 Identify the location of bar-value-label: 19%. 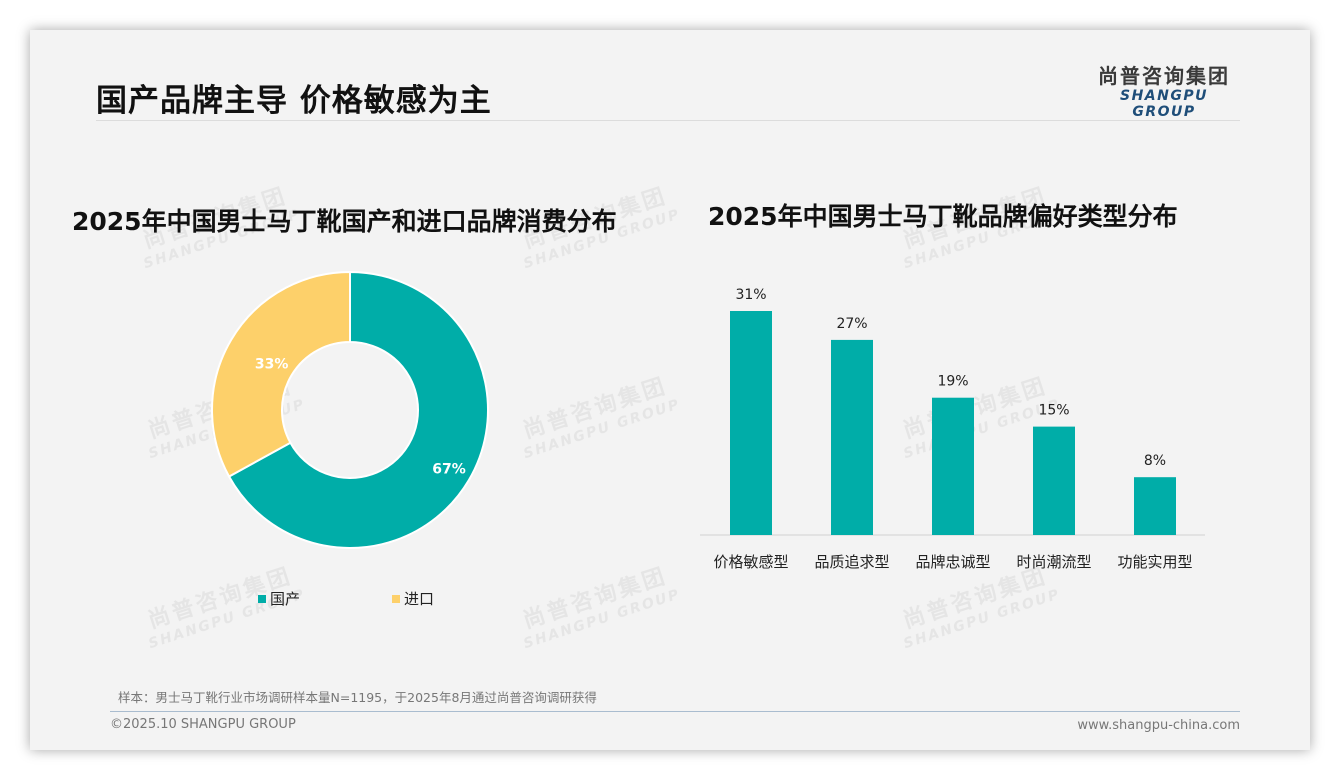
(952, 382).